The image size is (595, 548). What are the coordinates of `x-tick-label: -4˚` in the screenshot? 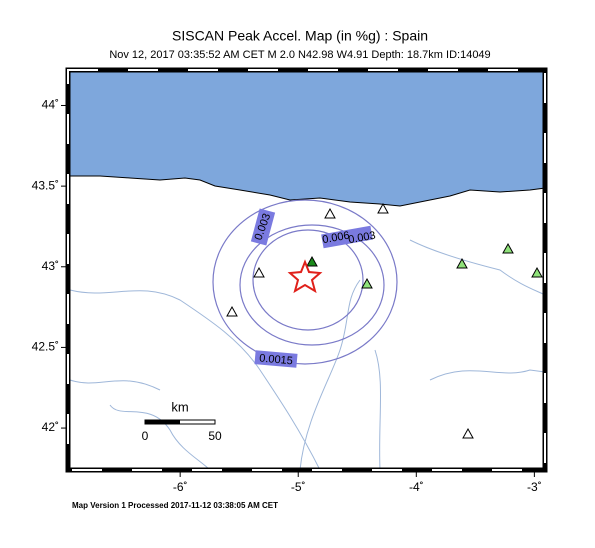 It's located at (416, 487).